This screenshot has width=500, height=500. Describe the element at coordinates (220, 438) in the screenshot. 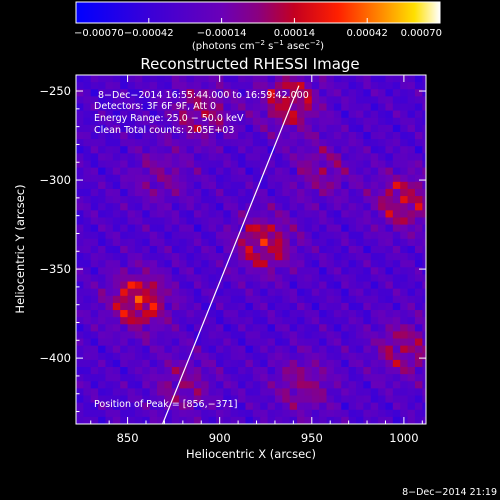

I see `x-tick-label: 900` at that location.